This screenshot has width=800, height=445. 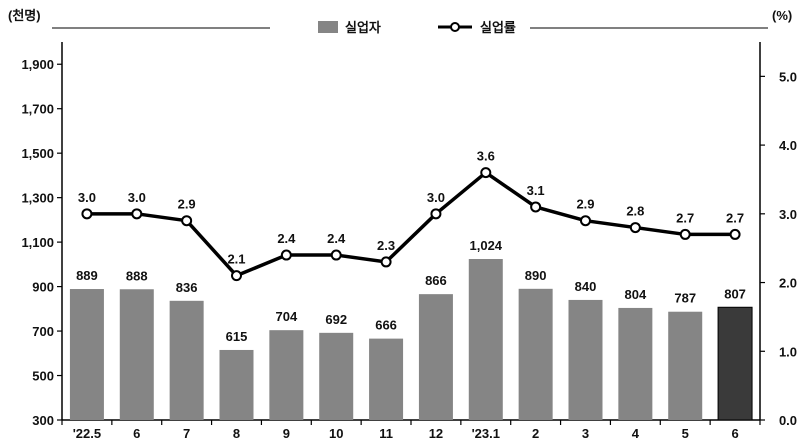 I want to click on right-tick-label: 3.0, so click(x=788, y=214).